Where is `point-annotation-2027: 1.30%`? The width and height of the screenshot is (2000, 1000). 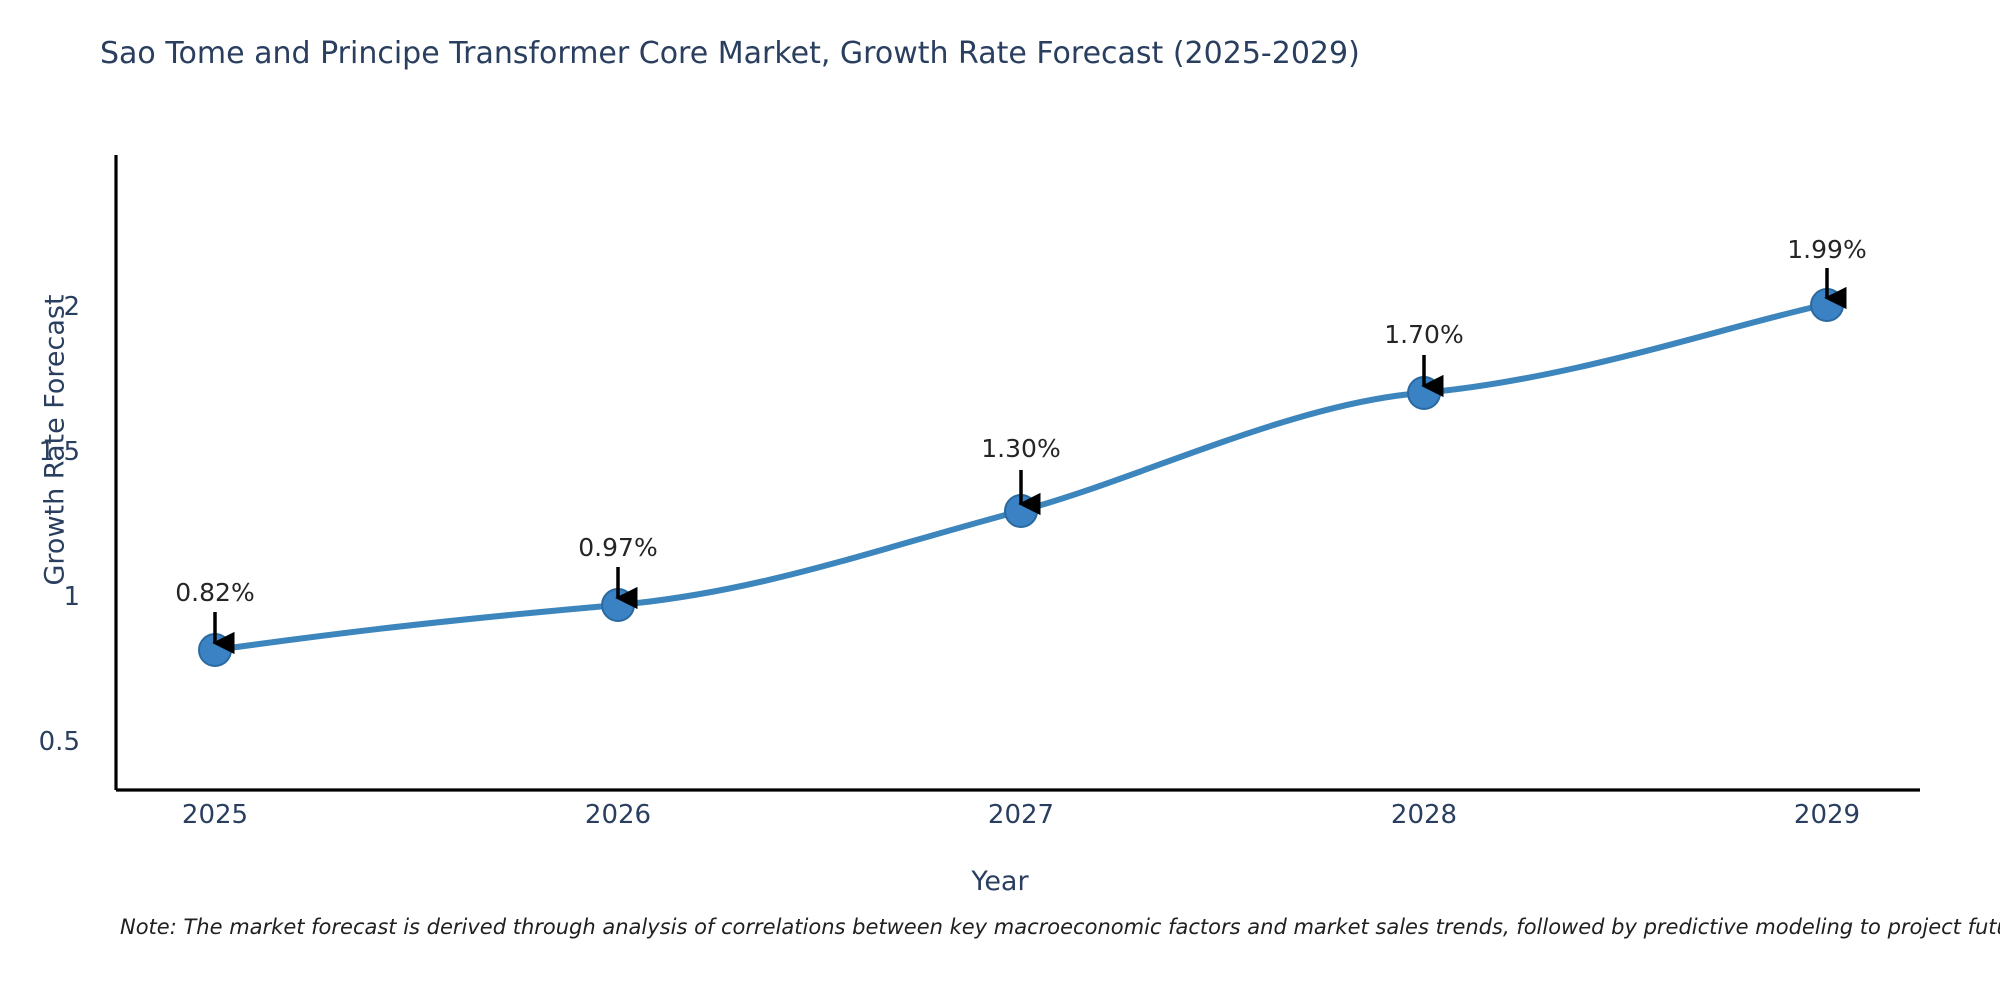
point-annotation-2027: 1.30% is located at coordinates (1021, 448).